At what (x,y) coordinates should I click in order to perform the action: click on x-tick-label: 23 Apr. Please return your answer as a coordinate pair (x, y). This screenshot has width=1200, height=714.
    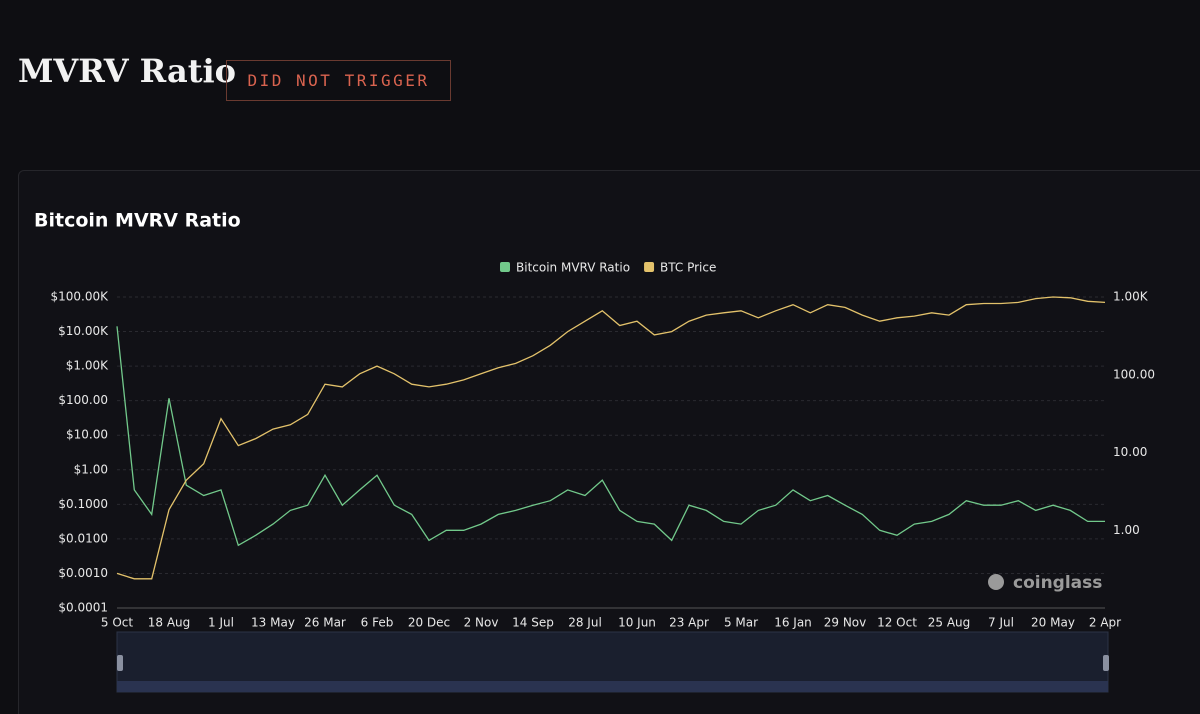
    Looking at the image, I should click on (689, 623).